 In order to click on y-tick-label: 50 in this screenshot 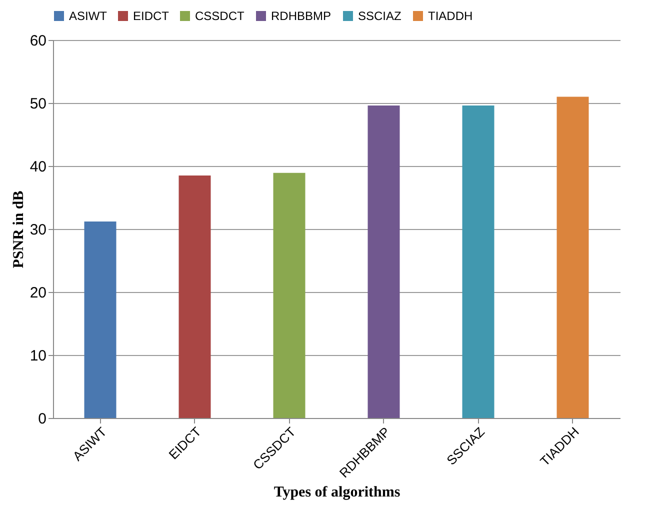, I will do `click(38, 104)`.